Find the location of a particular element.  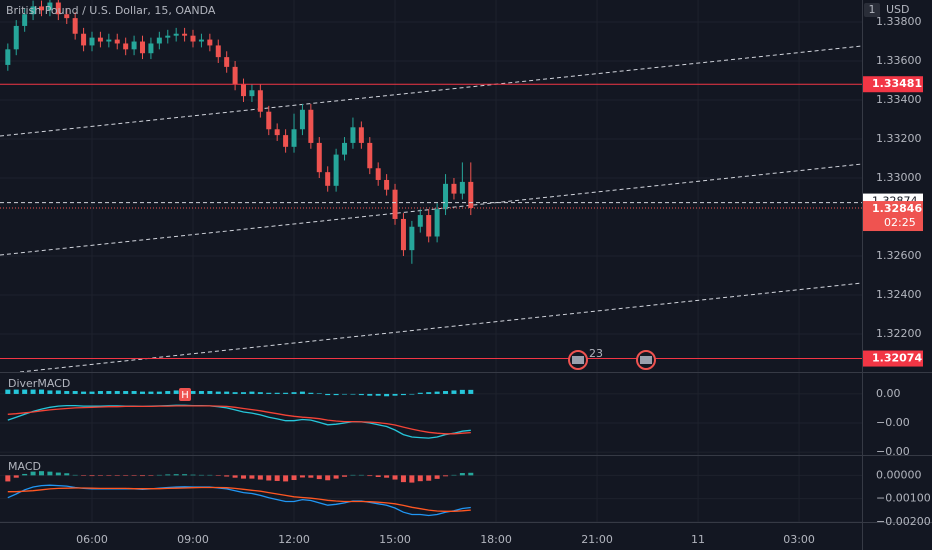

y-tick-label: 1.33000 is located at coordinates (899, 177).